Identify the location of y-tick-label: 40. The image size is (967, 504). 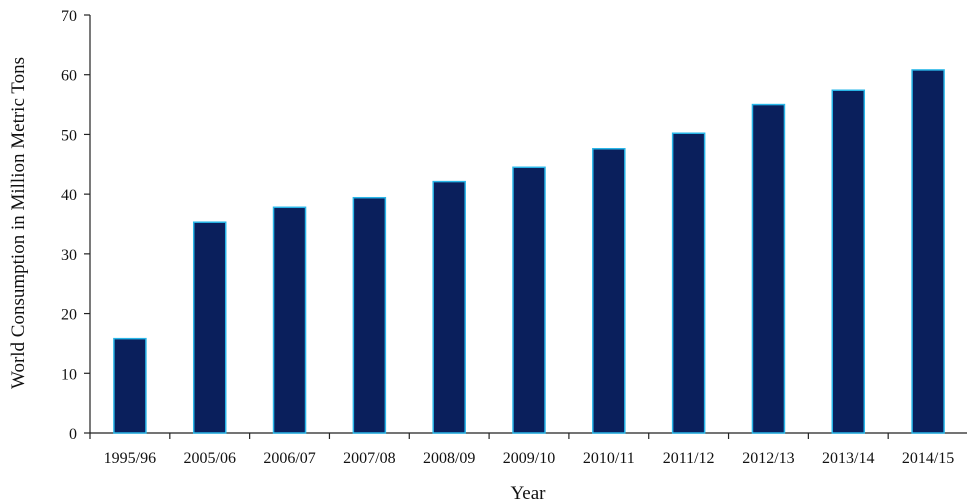
(69, 195).